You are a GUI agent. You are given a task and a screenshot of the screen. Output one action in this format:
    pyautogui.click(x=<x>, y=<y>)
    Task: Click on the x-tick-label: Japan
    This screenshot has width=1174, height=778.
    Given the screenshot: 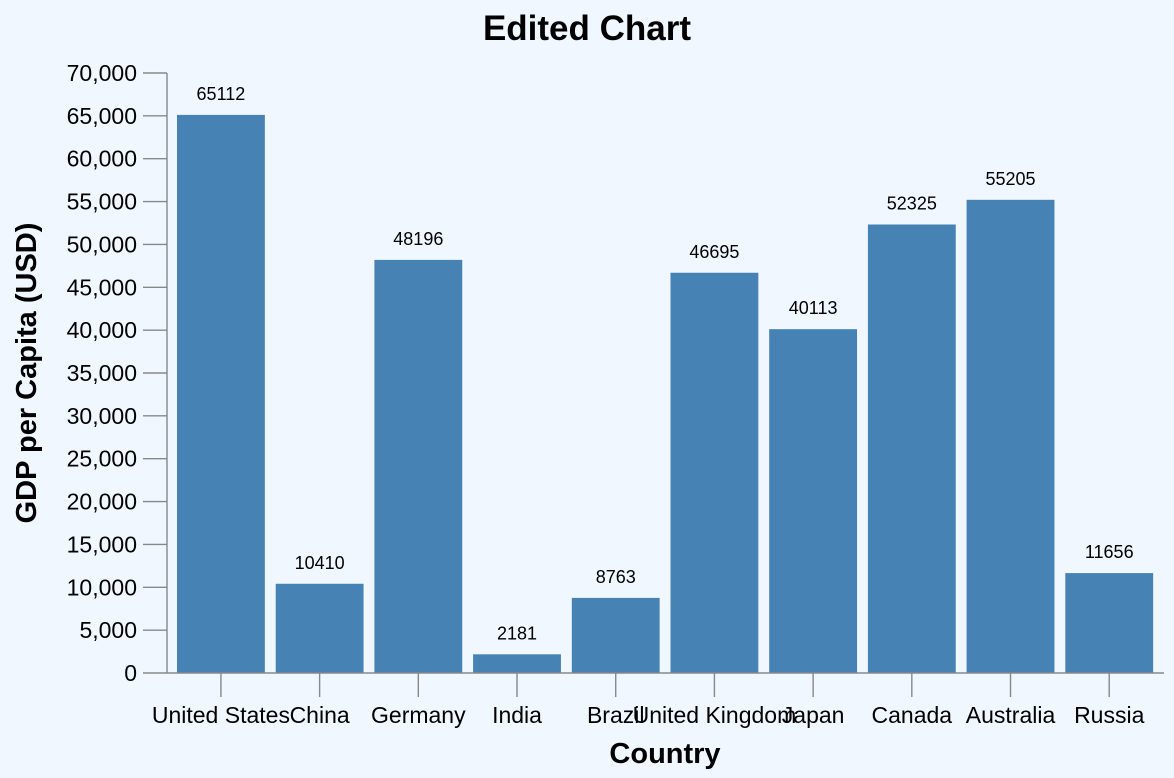 What is the action you would take?
    pyautogui.click(x=813, y=715)
    